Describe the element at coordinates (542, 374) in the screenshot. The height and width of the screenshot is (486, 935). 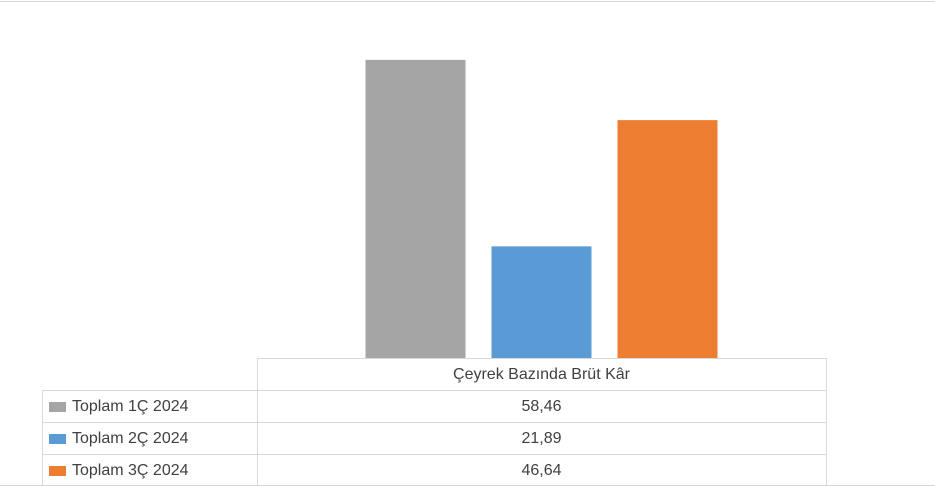
I see `category-label: Çeyrek Bazında Brüt Kâr` at that location.